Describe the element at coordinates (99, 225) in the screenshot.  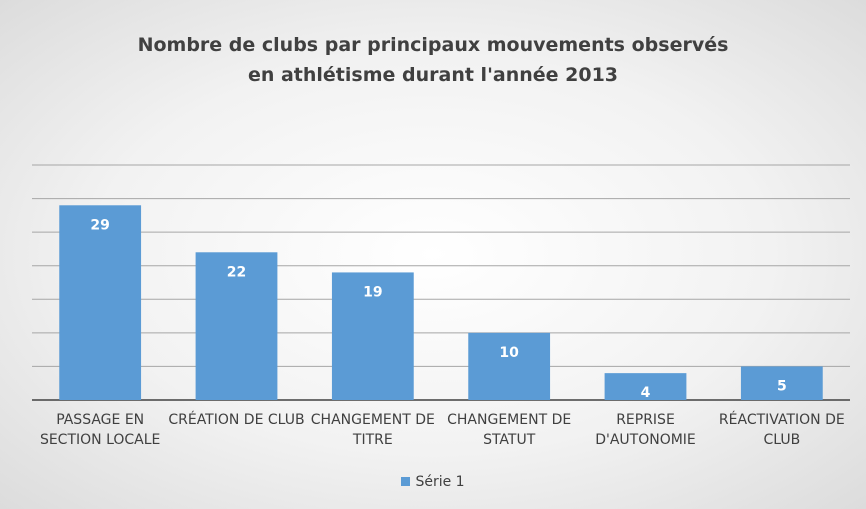
I see `value-label: 29` at that location.